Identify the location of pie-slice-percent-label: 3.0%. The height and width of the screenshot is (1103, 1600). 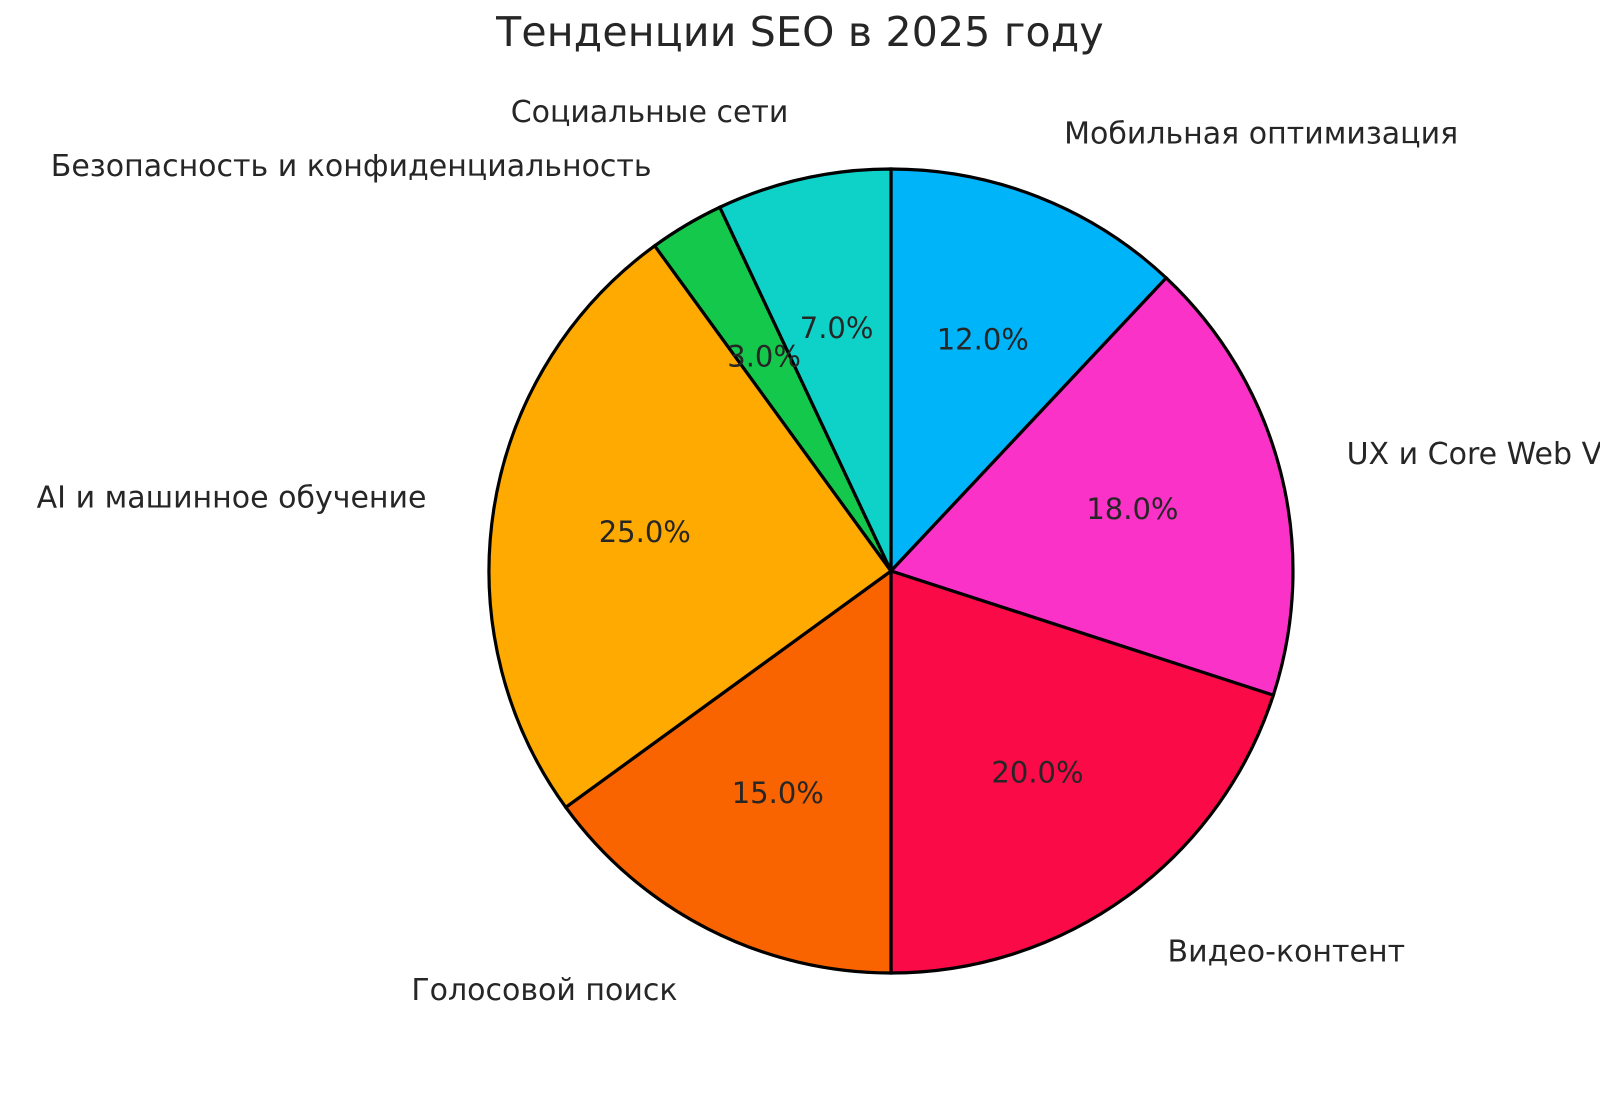
(764, 357).